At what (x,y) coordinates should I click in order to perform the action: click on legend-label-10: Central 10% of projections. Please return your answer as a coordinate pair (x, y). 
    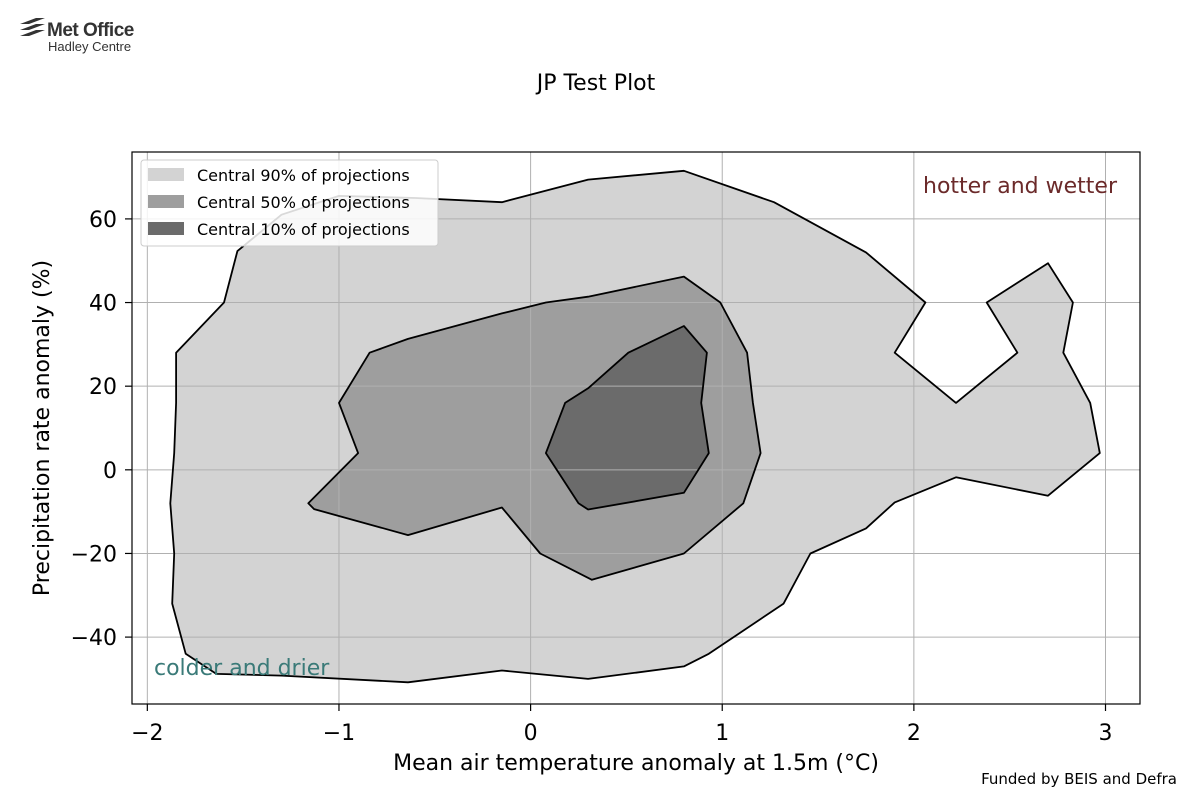
    Looking at the image, I should click on (303, 229).